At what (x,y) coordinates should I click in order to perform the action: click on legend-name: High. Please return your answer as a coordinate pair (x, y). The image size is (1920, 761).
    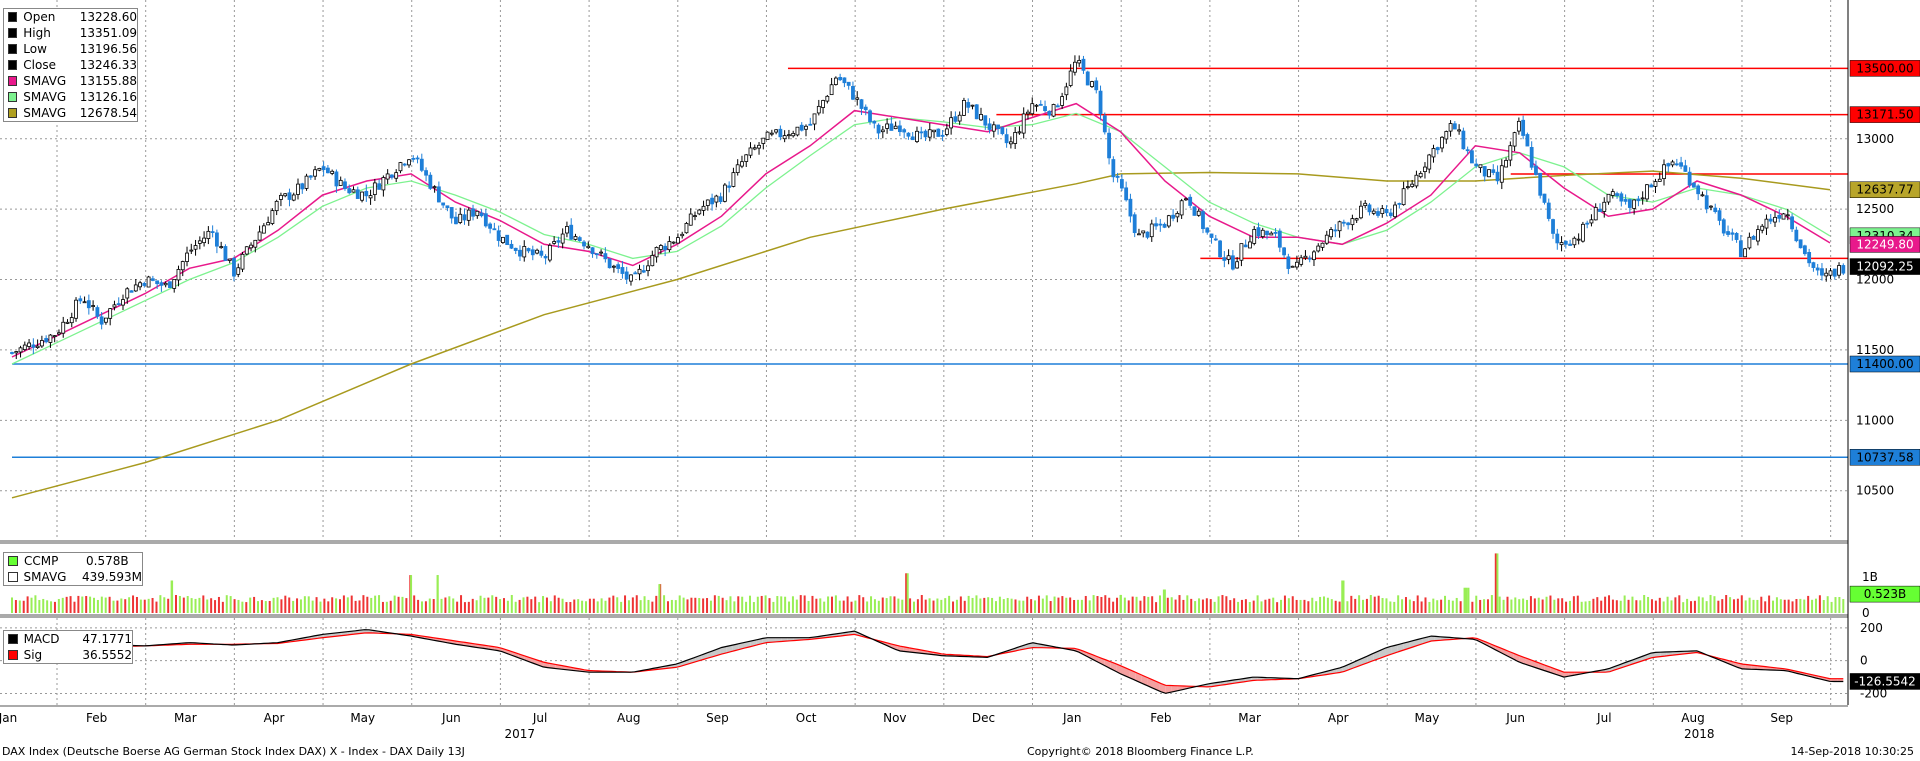
    Looking at the image, I should click on (37, 33).